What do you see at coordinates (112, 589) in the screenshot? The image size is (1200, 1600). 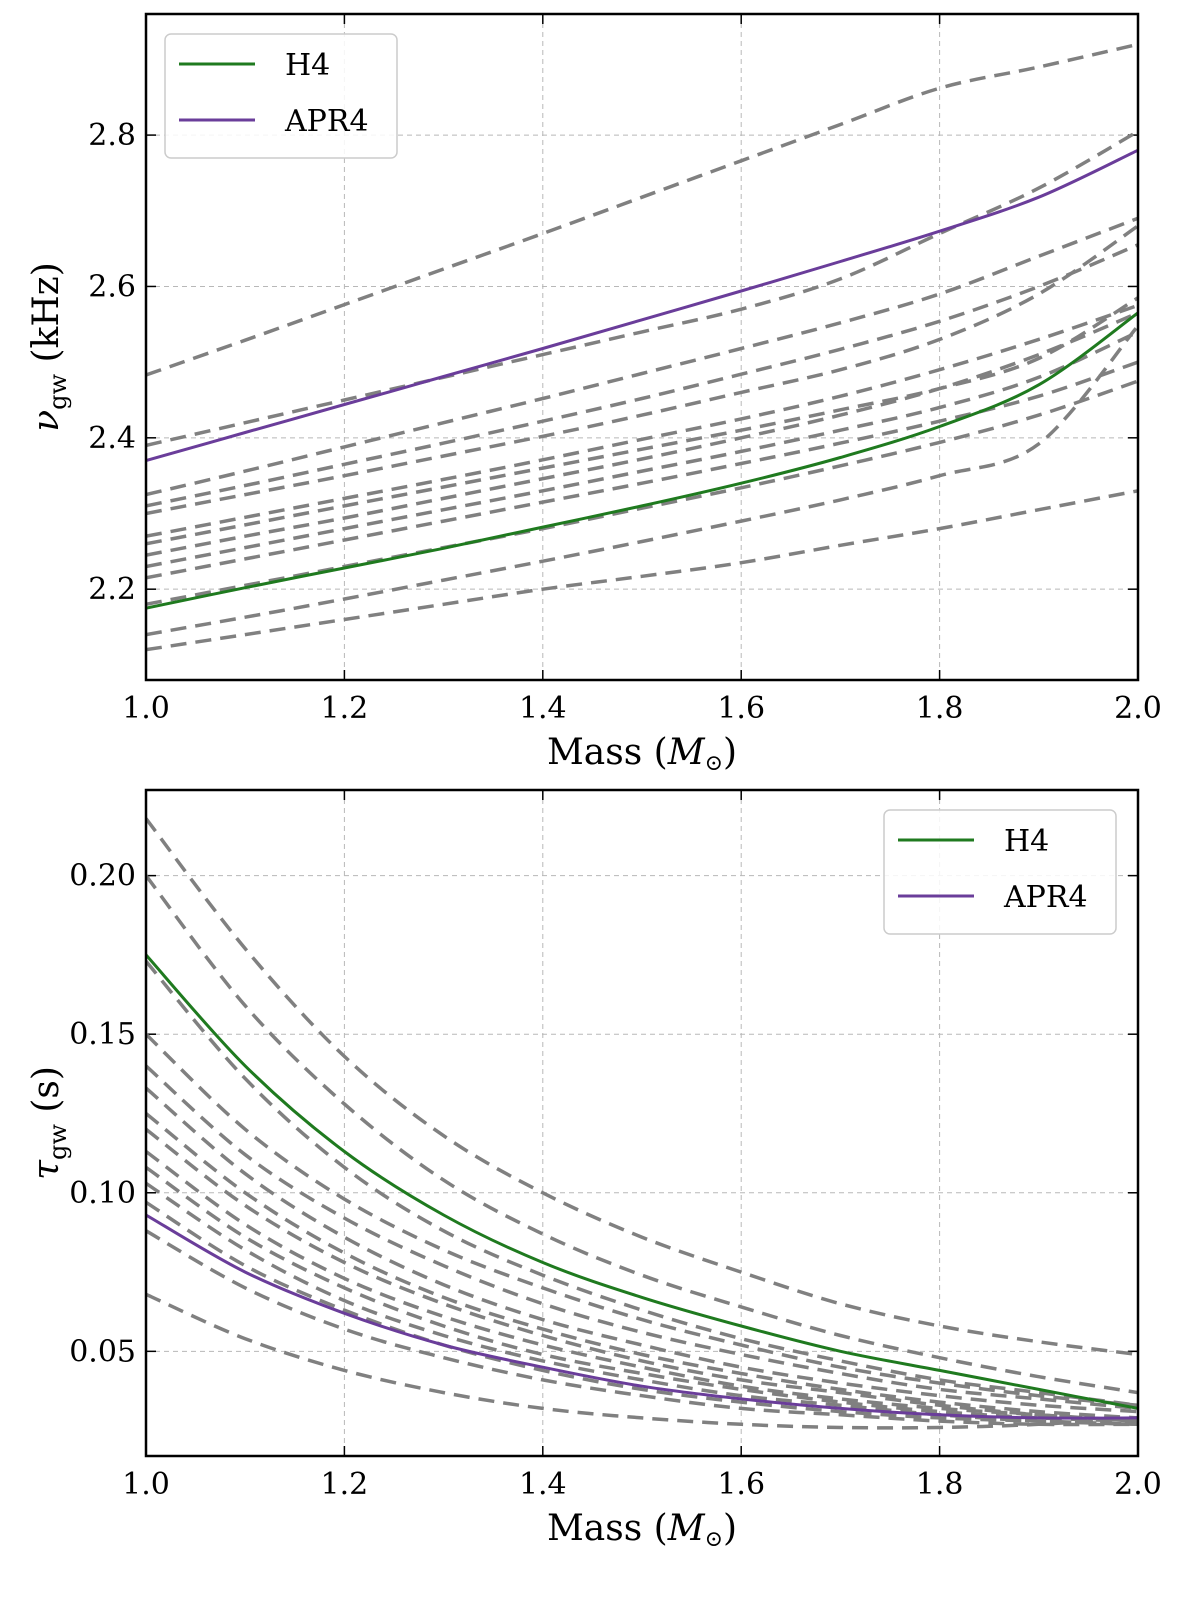 I see `y-tick-label: 2.2` at bounding box center [112, 589].